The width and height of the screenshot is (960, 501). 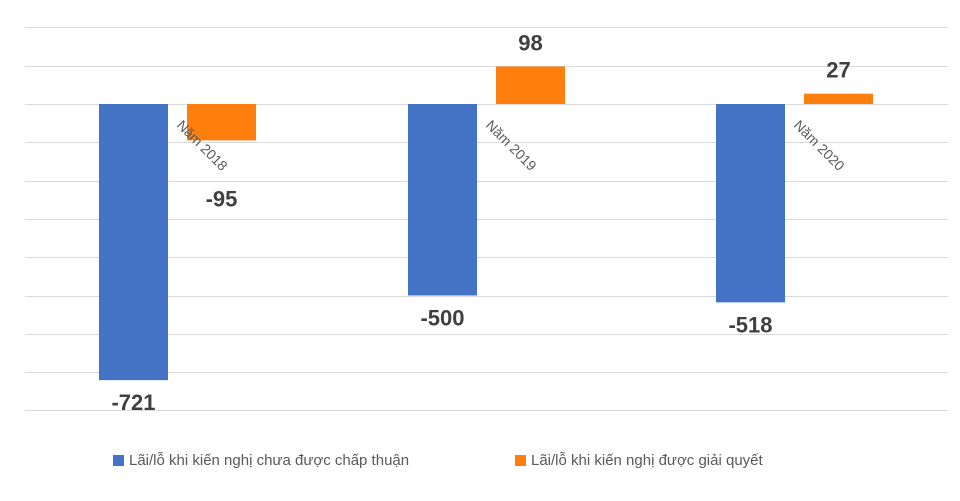 I want to click on data-label-resolved-0: -95, so click(x=222, y=198).